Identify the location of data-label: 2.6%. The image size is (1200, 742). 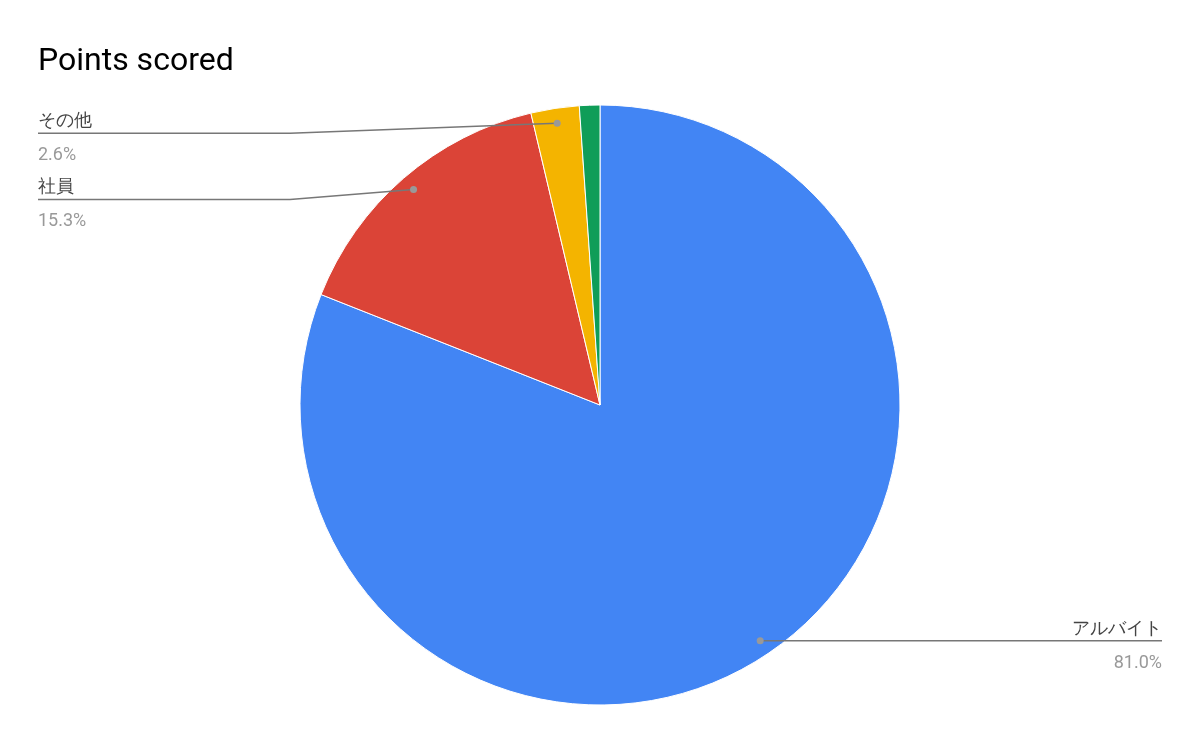
(57, 154).